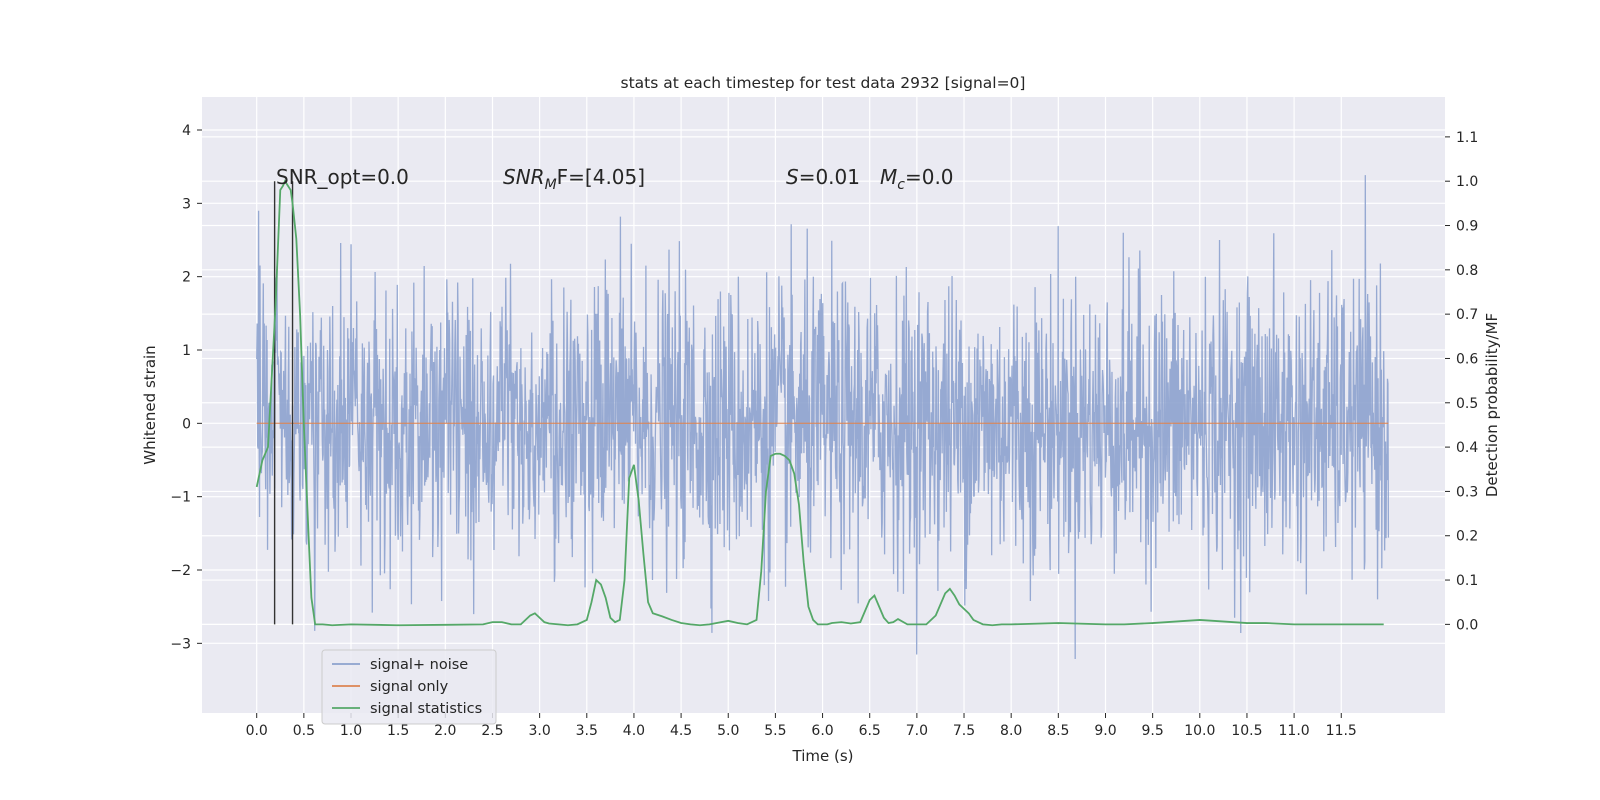 The image size is (1600, 800). Describe the element at coordinates (1246, 731) in the screenshot. I see `x-tick-label: 10.5` at that location.